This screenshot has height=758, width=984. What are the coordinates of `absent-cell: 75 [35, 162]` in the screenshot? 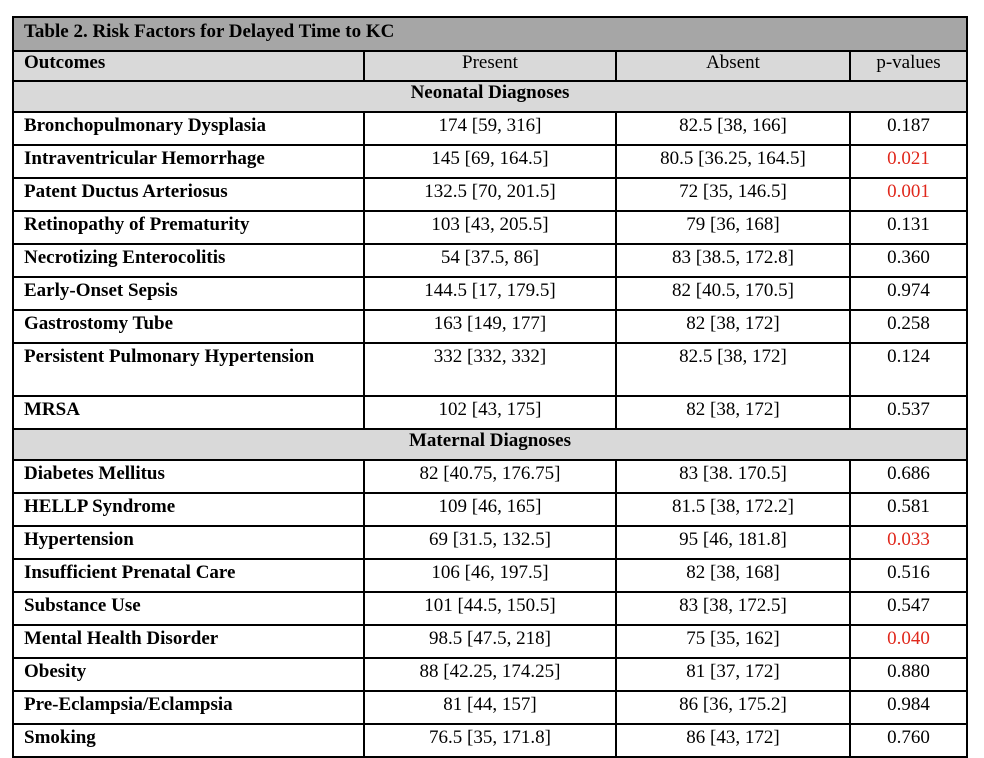 It's located at (733, 641).